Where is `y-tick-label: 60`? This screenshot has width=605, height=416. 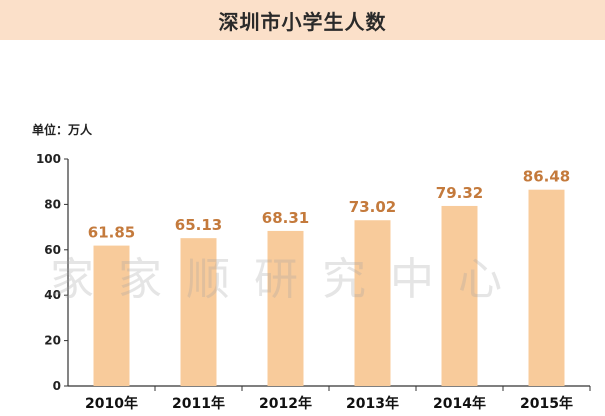
y-tick-label: 60 is located at coordinates (52, 250).